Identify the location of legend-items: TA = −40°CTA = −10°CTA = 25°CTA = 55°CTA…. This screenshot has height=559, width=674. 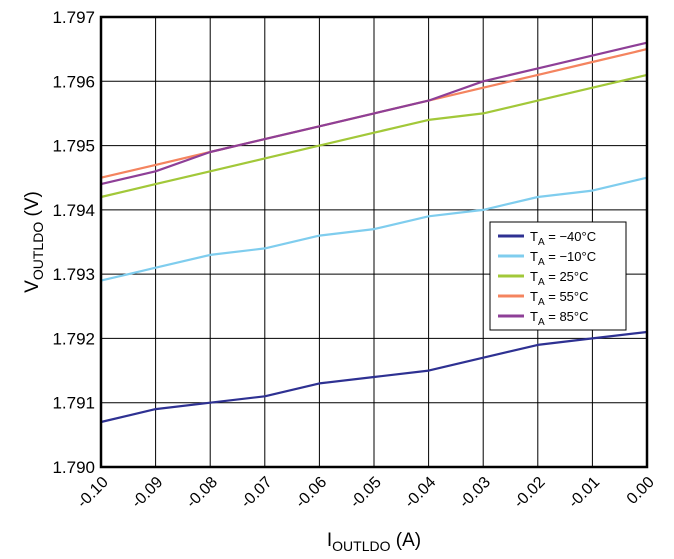
(547, 278).